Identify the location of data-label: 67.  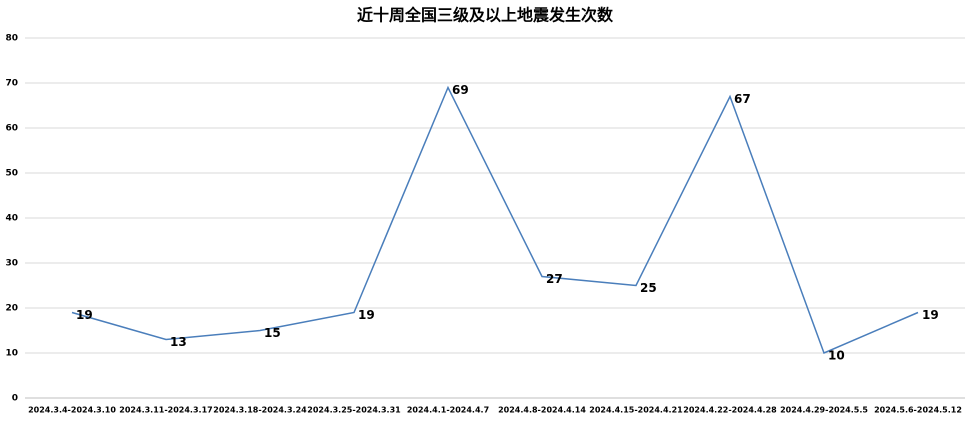
(742, 99).